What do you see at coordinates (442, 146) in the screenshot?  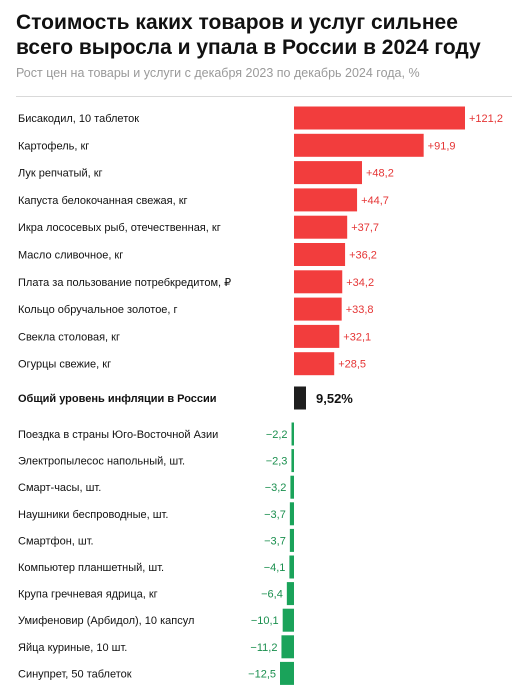 I see `value-label: +91,9` at bounding box center [442, 146].